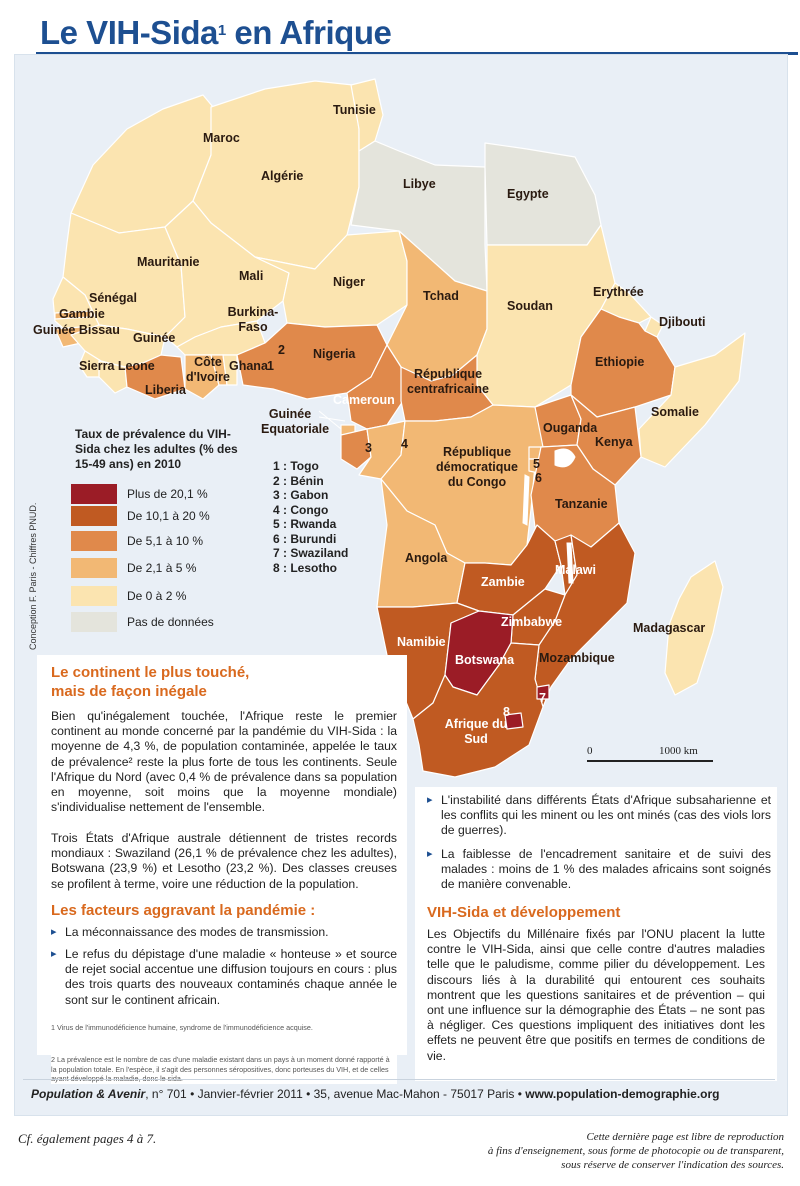 The image size is (800, 1186). Describe the element at coordinates (530, 306) in the screenshot. I see `label-soudan: Soudan` at that location.